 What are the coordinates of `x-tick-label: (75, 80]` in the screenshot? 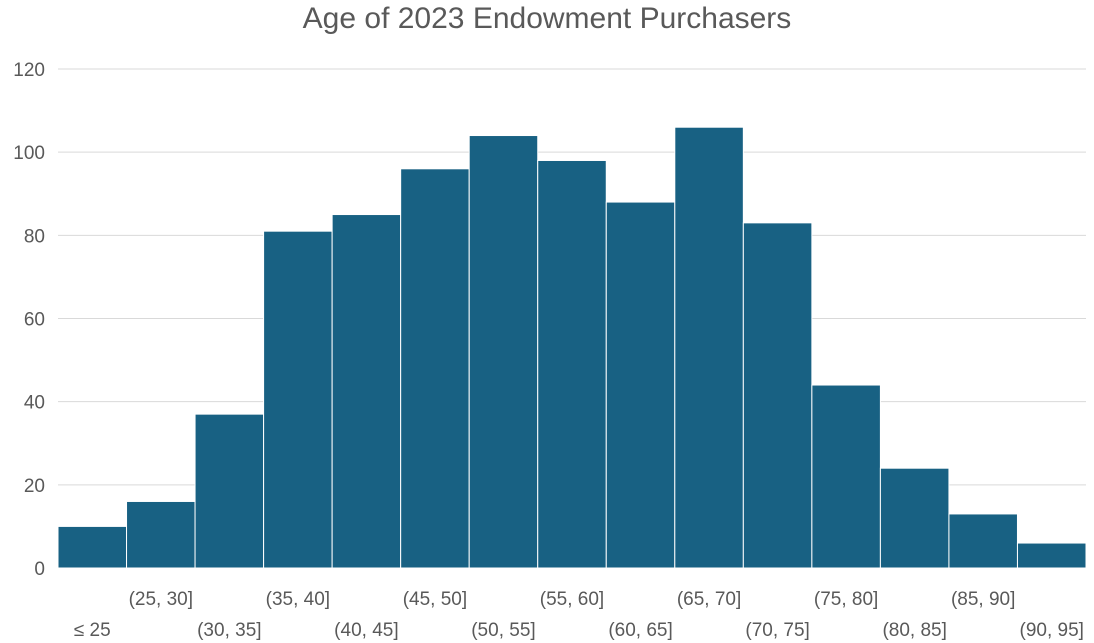 It's located at (846, 599).